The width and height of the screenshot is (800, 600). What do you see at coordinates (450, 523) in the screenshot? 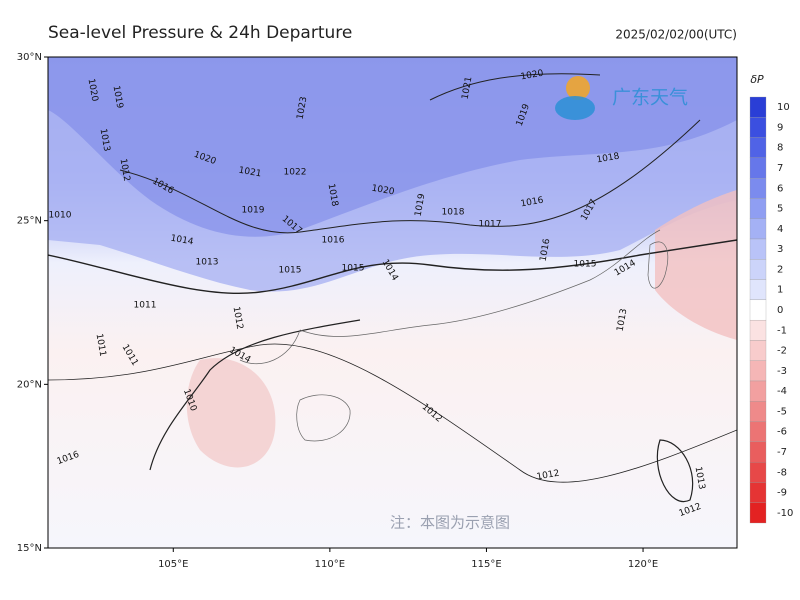
I see `watermark: 注：本图为示意图` at bounding box center [450, 523].